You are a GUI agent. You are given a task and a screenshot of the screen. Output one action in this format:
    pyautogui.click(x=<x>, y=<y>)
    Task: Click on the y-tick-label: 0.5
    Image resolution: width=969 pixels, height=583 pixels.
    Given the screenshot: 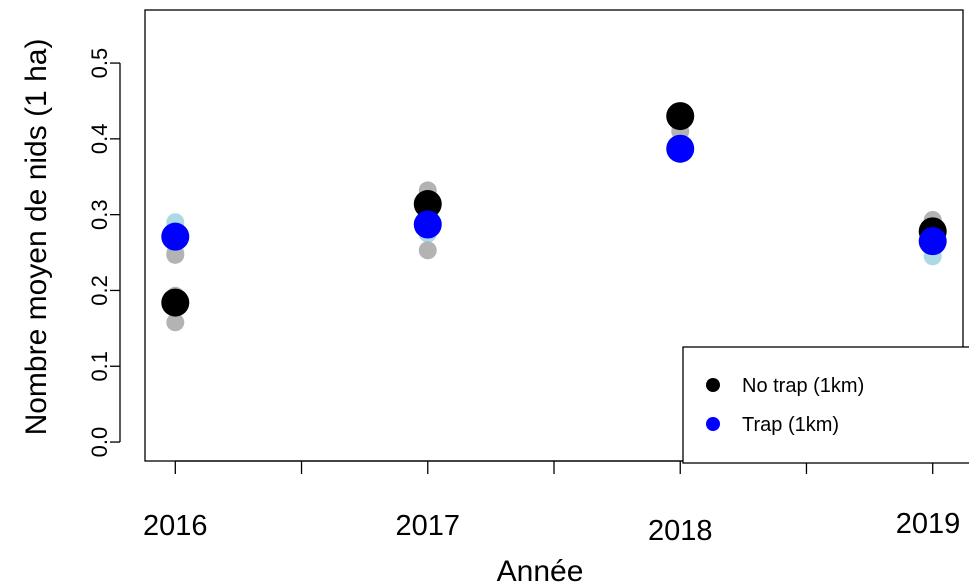 What is the action you would take?
    pyautogui.click(x=99, y=63)
    